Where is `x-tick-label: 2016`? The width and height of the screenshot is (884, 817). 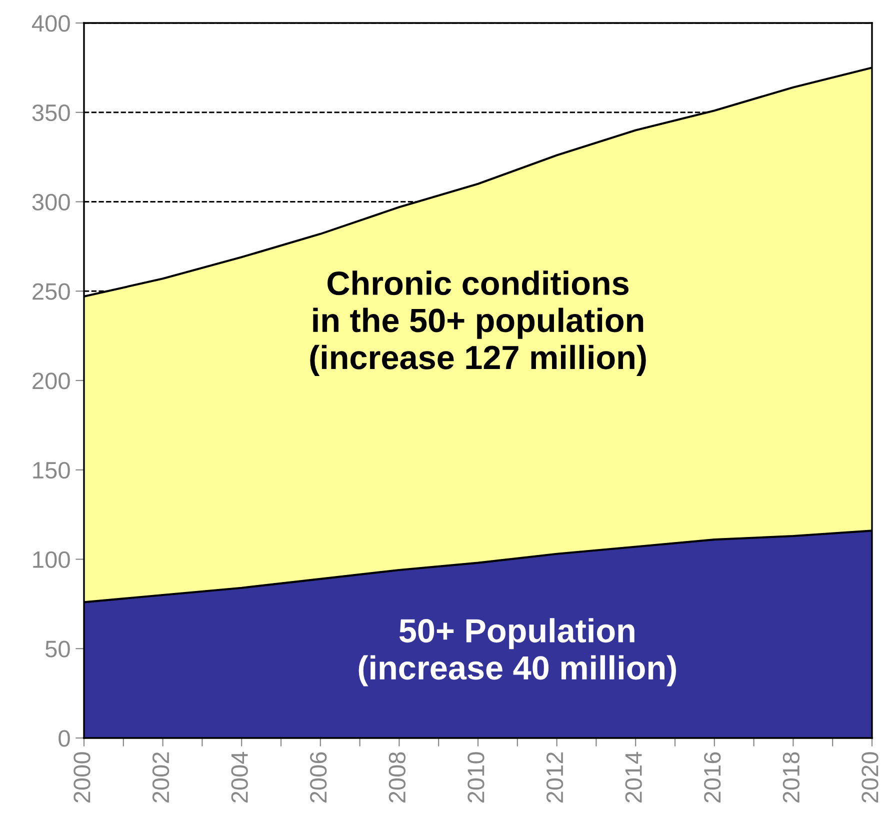
x-tick-label: 2016 is located at coordinates (712, 777).